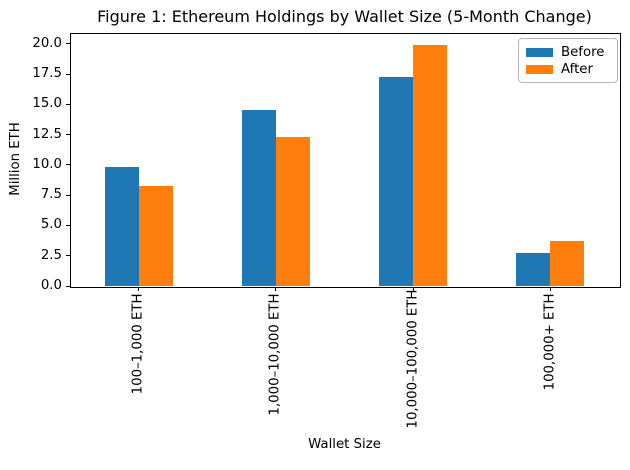 This screenshot has width=630, height=470. What do you see at coordinates (539, 69) in the screenshot?
I see `legend-swatch-after` at bounding box center [539, 69].